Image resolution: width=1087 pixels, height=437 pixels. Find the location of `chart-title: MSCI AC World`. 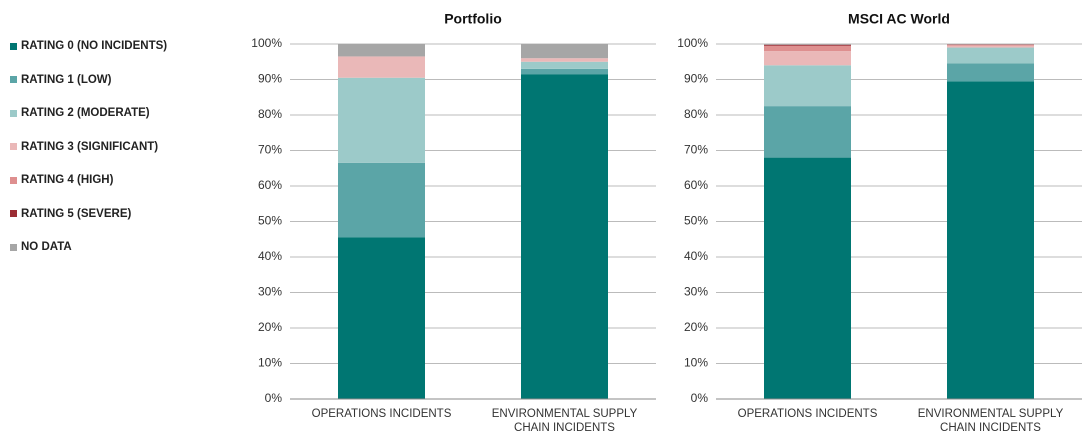

chart-title: MSCI AC World is located at coordinates (899, 19).